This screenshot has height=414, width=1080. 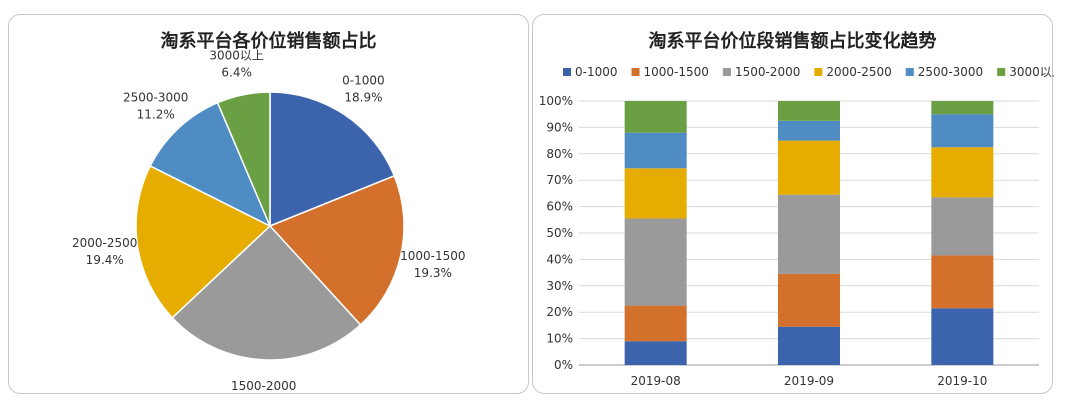 I want to click on bar-segment-3000以上-2019-10, so click(x=962, y=108).